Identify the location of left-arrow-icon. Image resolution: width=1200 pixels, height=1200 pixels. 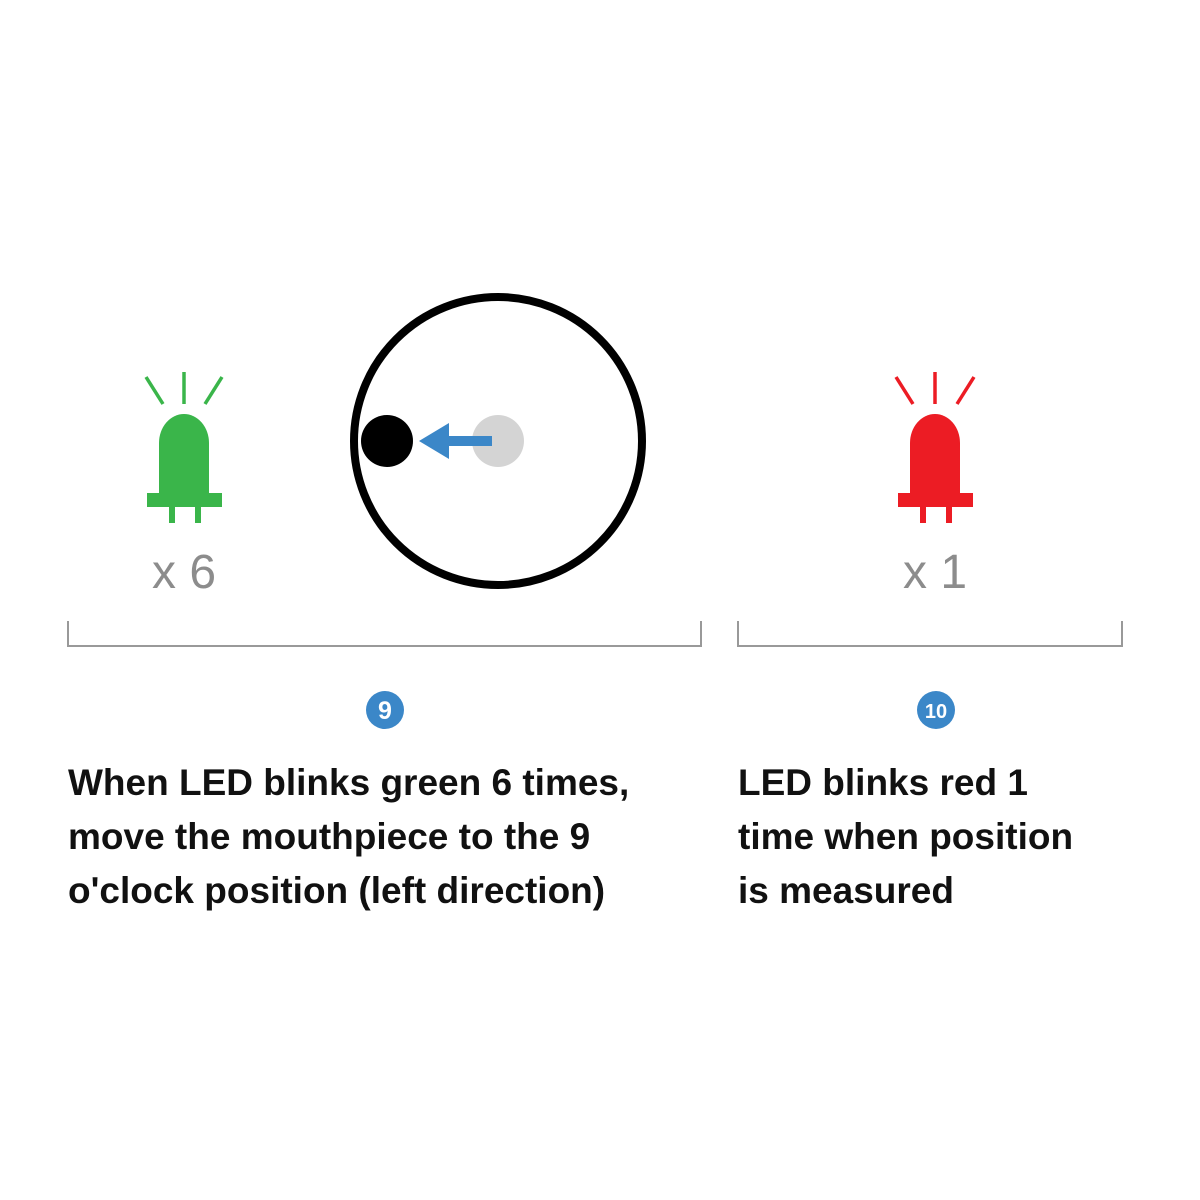
(455, 441).